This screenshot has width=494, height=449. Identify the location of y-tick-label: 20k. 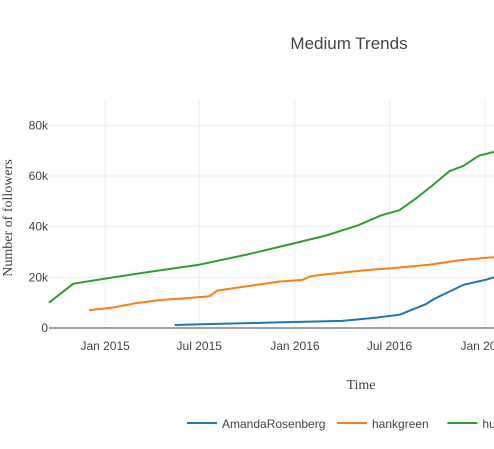
(39, 277).